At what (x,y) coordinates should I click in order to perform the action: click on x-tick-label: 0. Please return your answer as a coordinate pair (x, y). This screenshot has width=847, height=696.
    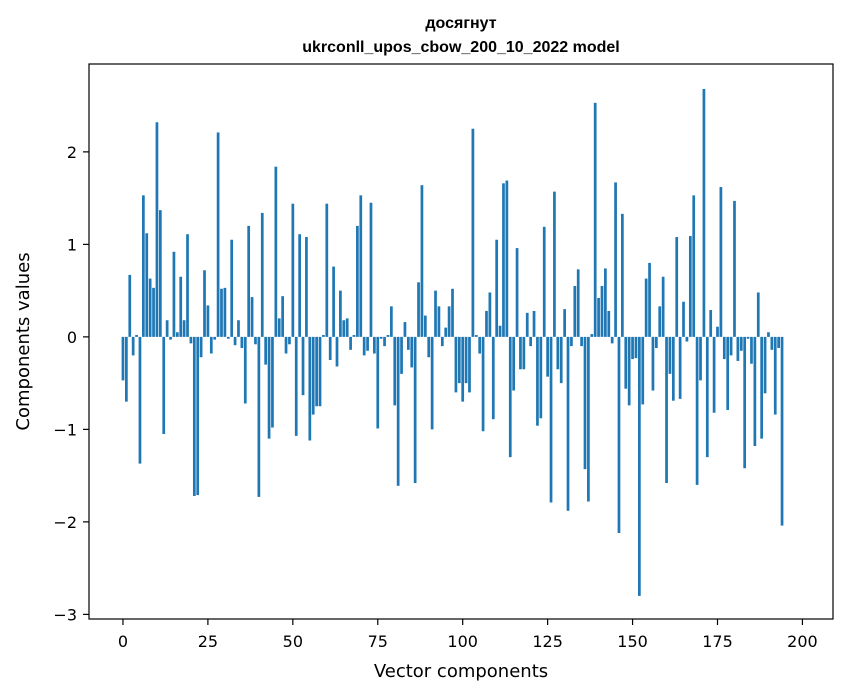
    Looking at the image, I should click on (123, 641).